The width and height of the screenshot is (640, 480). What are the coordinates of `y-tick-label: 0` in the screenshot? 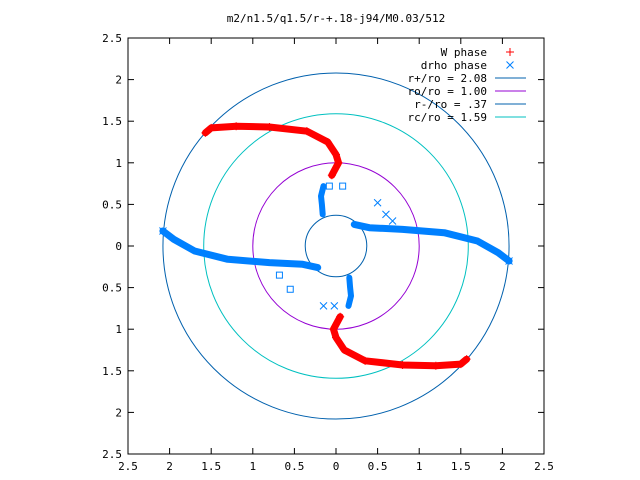 It's located at (118, 246).